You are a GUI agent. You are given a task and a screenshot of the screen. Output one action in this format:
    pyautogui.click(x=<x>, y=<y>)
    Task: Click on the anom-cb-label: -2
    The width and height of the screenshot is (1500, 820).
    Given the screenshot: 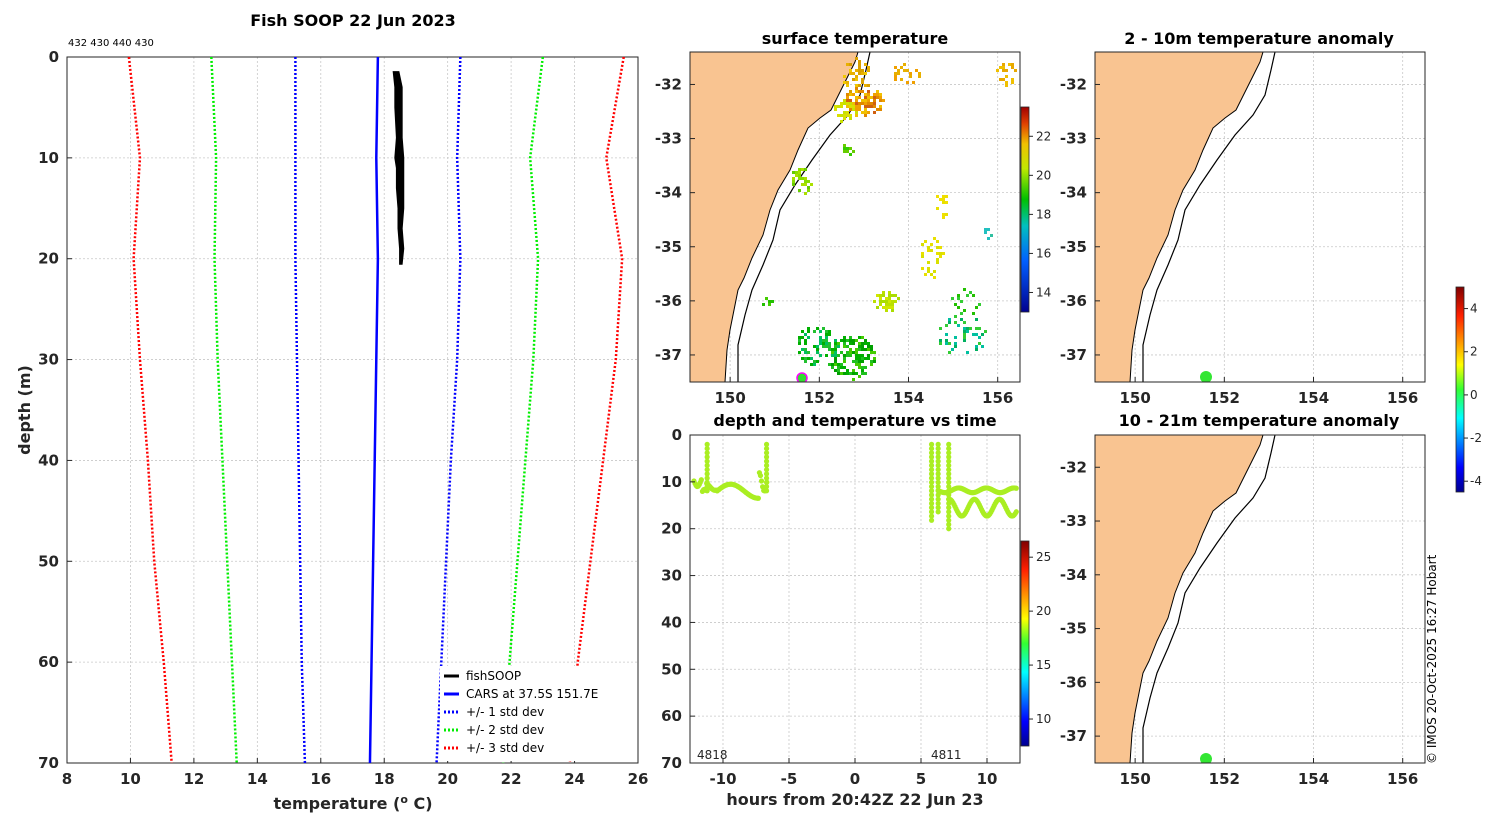 What is the action you would take?
    pyautogui.click(x=1476, y=438)
    